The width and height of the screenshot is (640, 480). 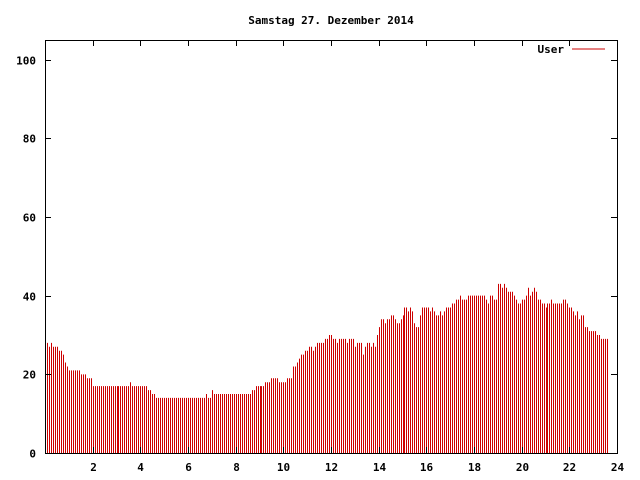 I want to click on x-tick-label: 8, so click(x=236, y=467).